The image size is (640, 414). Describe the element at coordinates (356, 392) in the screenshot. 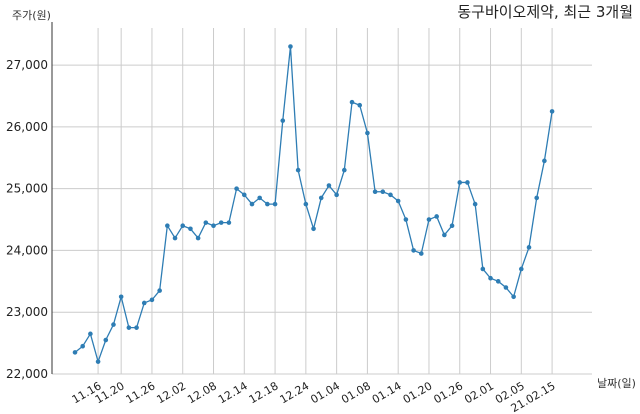

I see `x-tick-label: 01.08` at that location.